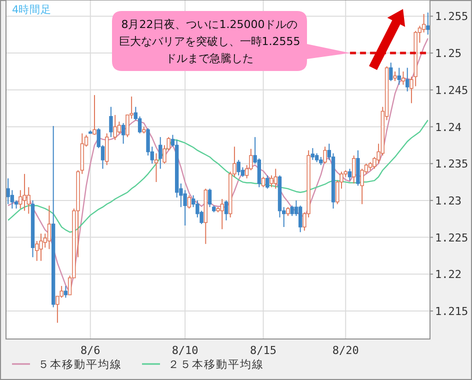 This screenshot has width=472, height=380. What do you see at coordinates (263, 350) in the screenshot?
I see `x-tick-label: 8/15` at bounding box center [263, 350].